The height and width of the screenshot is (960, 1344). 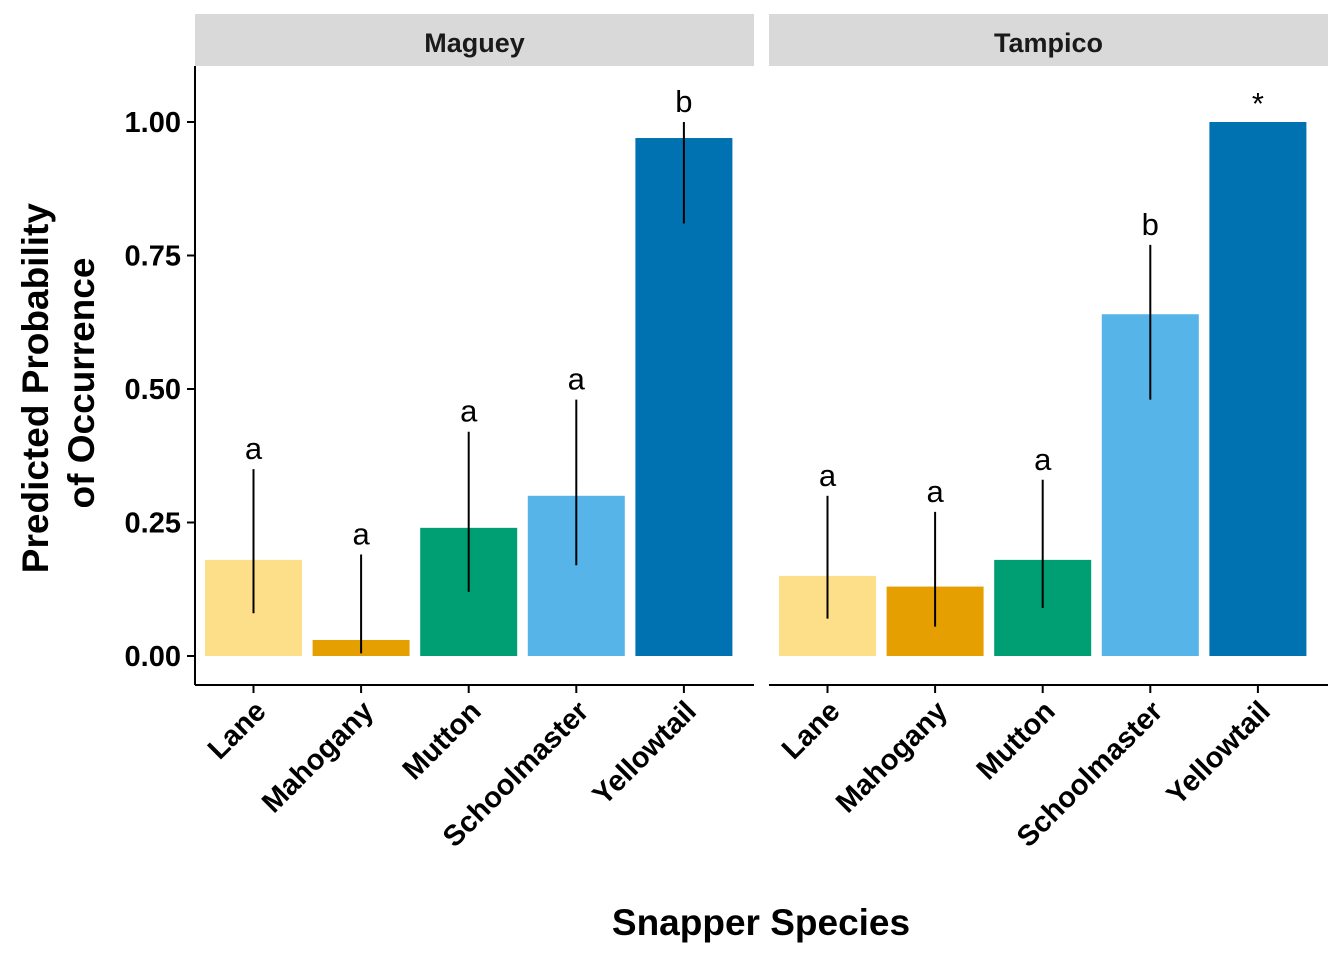 What do you see at coordinates (237, 730) in the screenshot?
I see `x-tick-label-maguey-lane: Lane` at bounding box center [237, 730].